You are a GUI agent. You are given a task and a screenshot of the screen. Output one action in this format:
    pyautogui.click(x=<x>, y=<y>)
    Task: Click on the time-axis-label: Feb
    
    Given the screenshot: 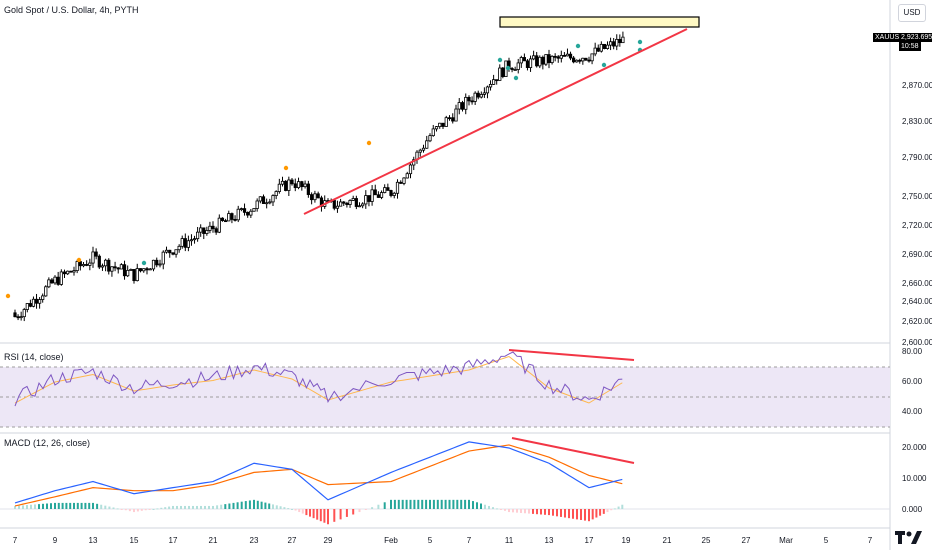 What is the action you would take?
    pyautogui.click(x=391, y=540)
    